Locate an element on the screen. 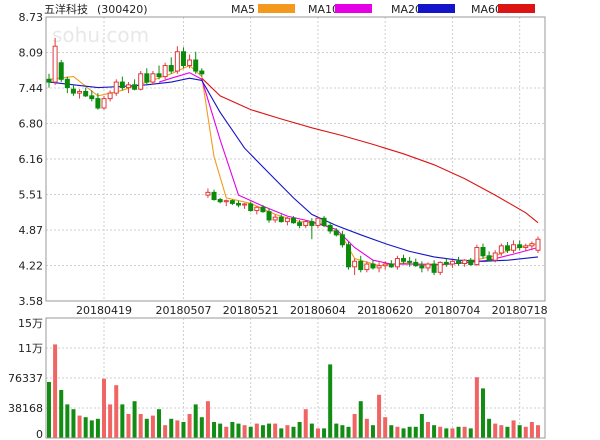 The height and width of the screenshot is (440, 600). legend-label-ma5: MA5 is located at coordinates (243, 9).